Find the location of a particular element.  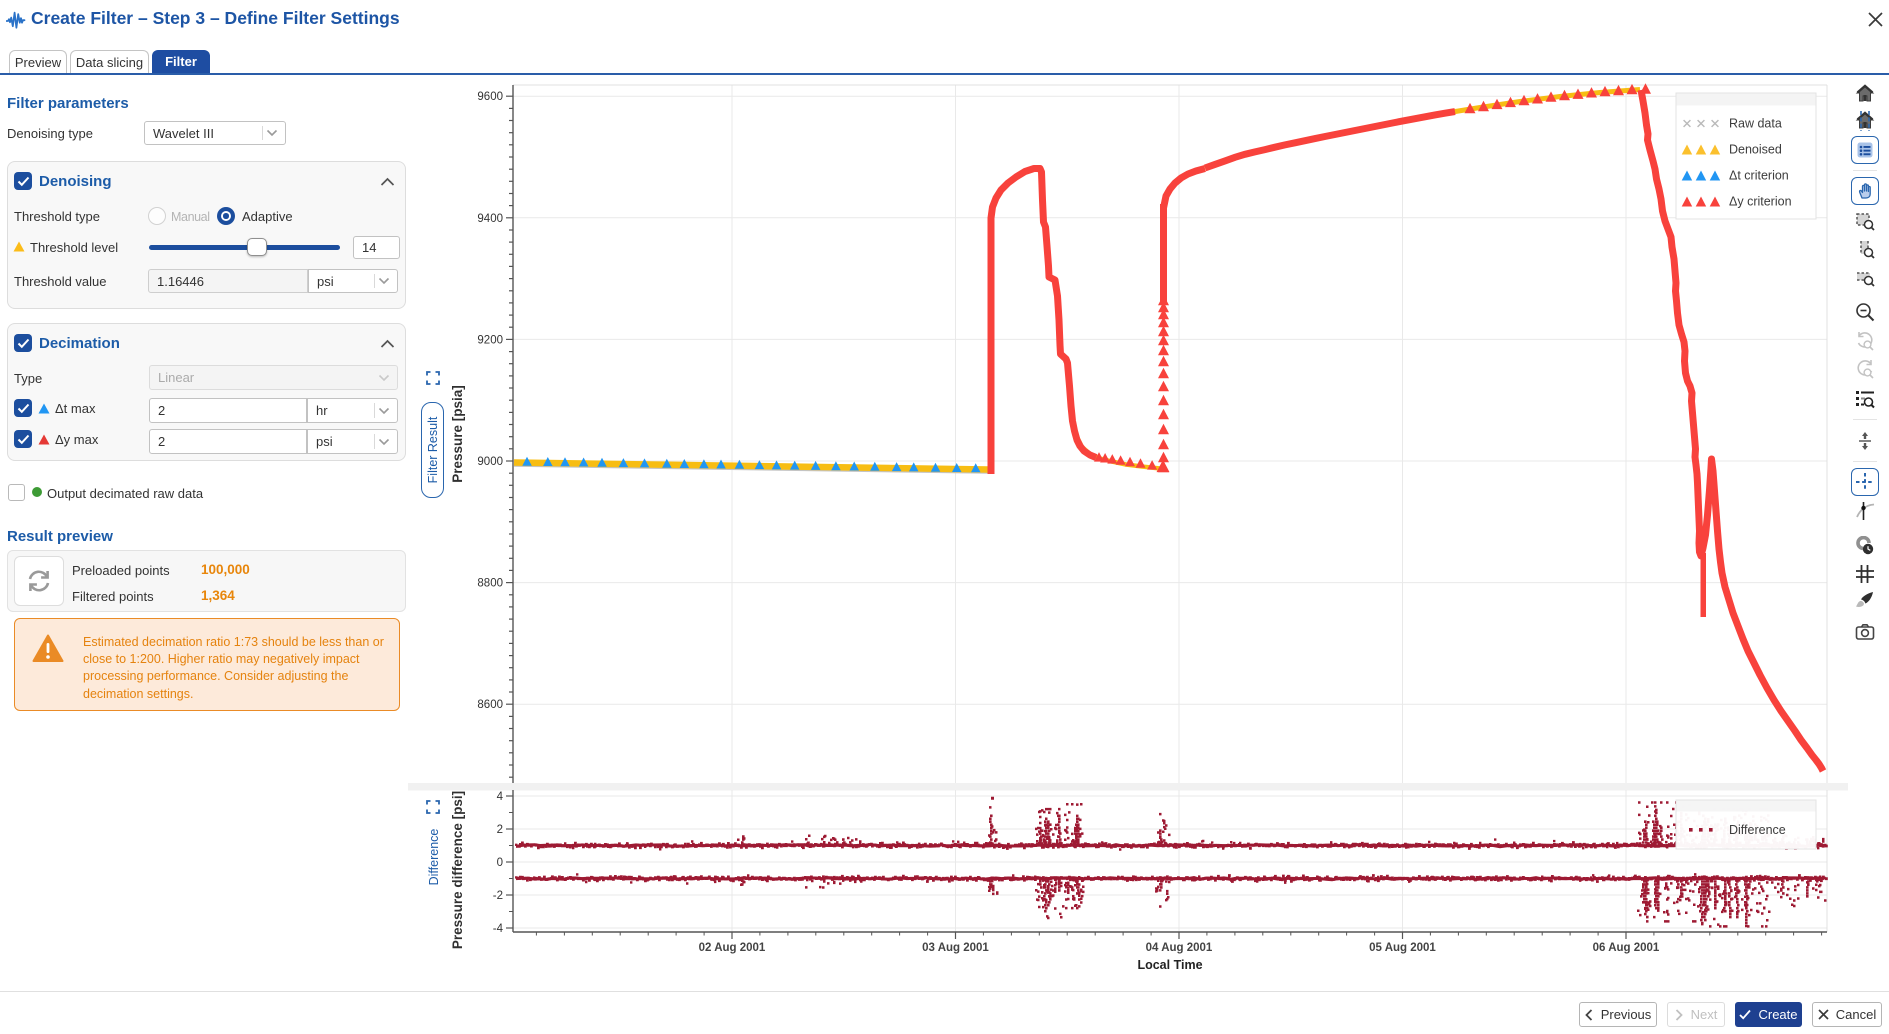

svg-text: Pressure difference [psi] is located at coordinates (457, 870).